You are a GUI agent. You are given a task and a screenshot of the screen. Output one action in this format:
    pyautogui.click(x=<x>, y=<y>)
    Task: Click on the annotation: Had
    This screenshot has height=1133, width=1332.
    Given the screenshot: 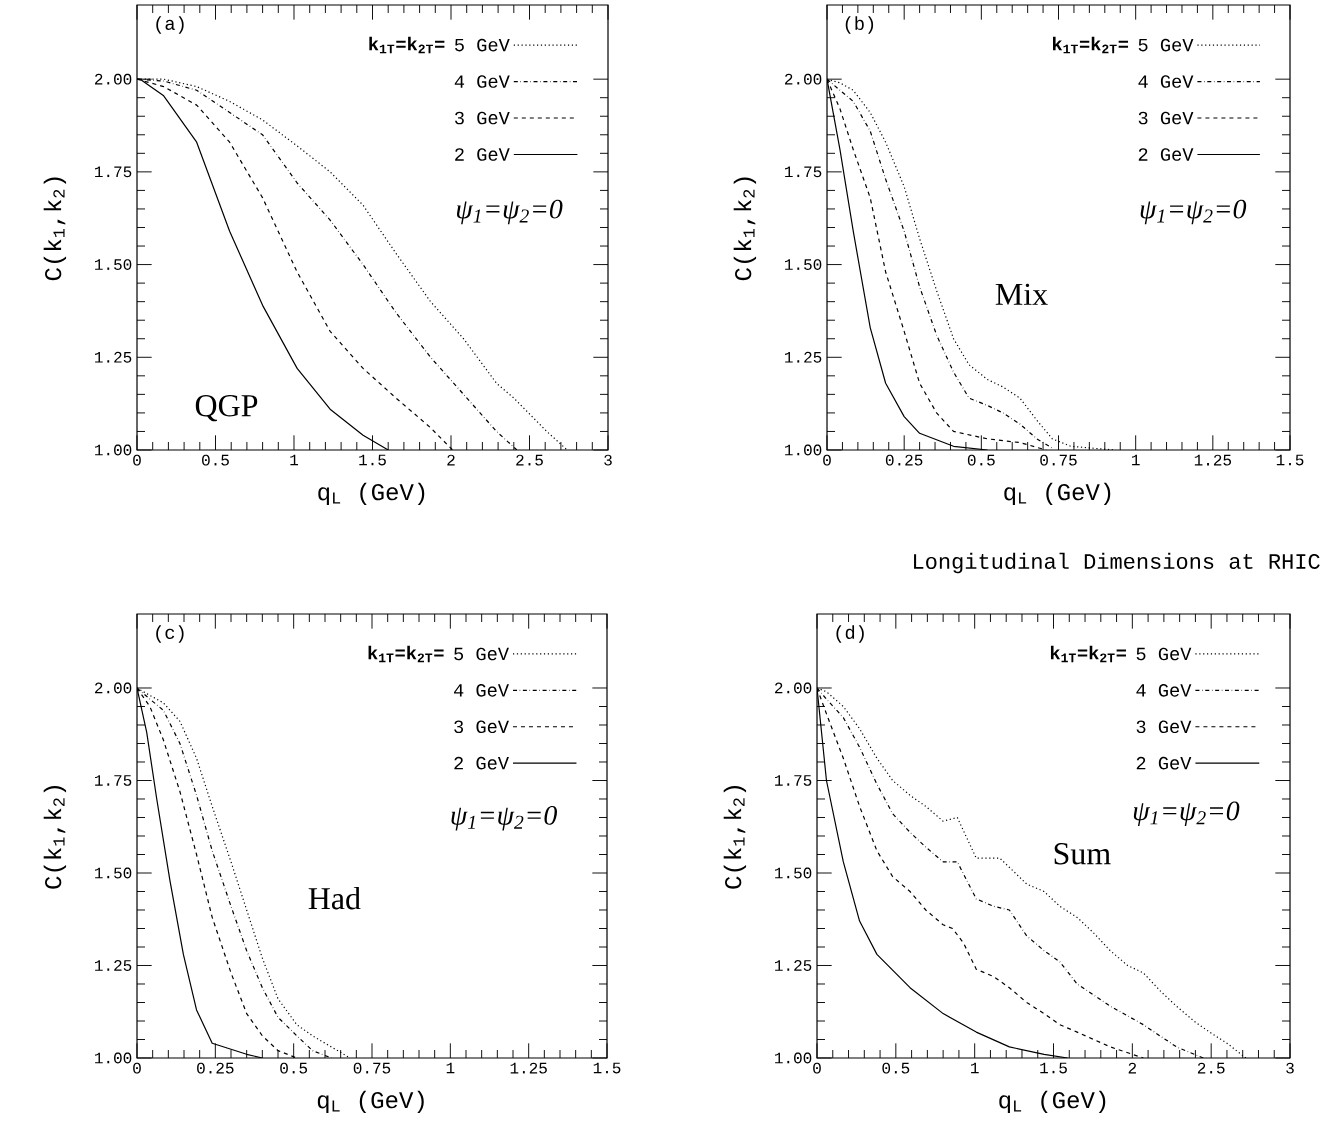 What is the action you would take?
    pyautogui.click(x=334, y=898)
    